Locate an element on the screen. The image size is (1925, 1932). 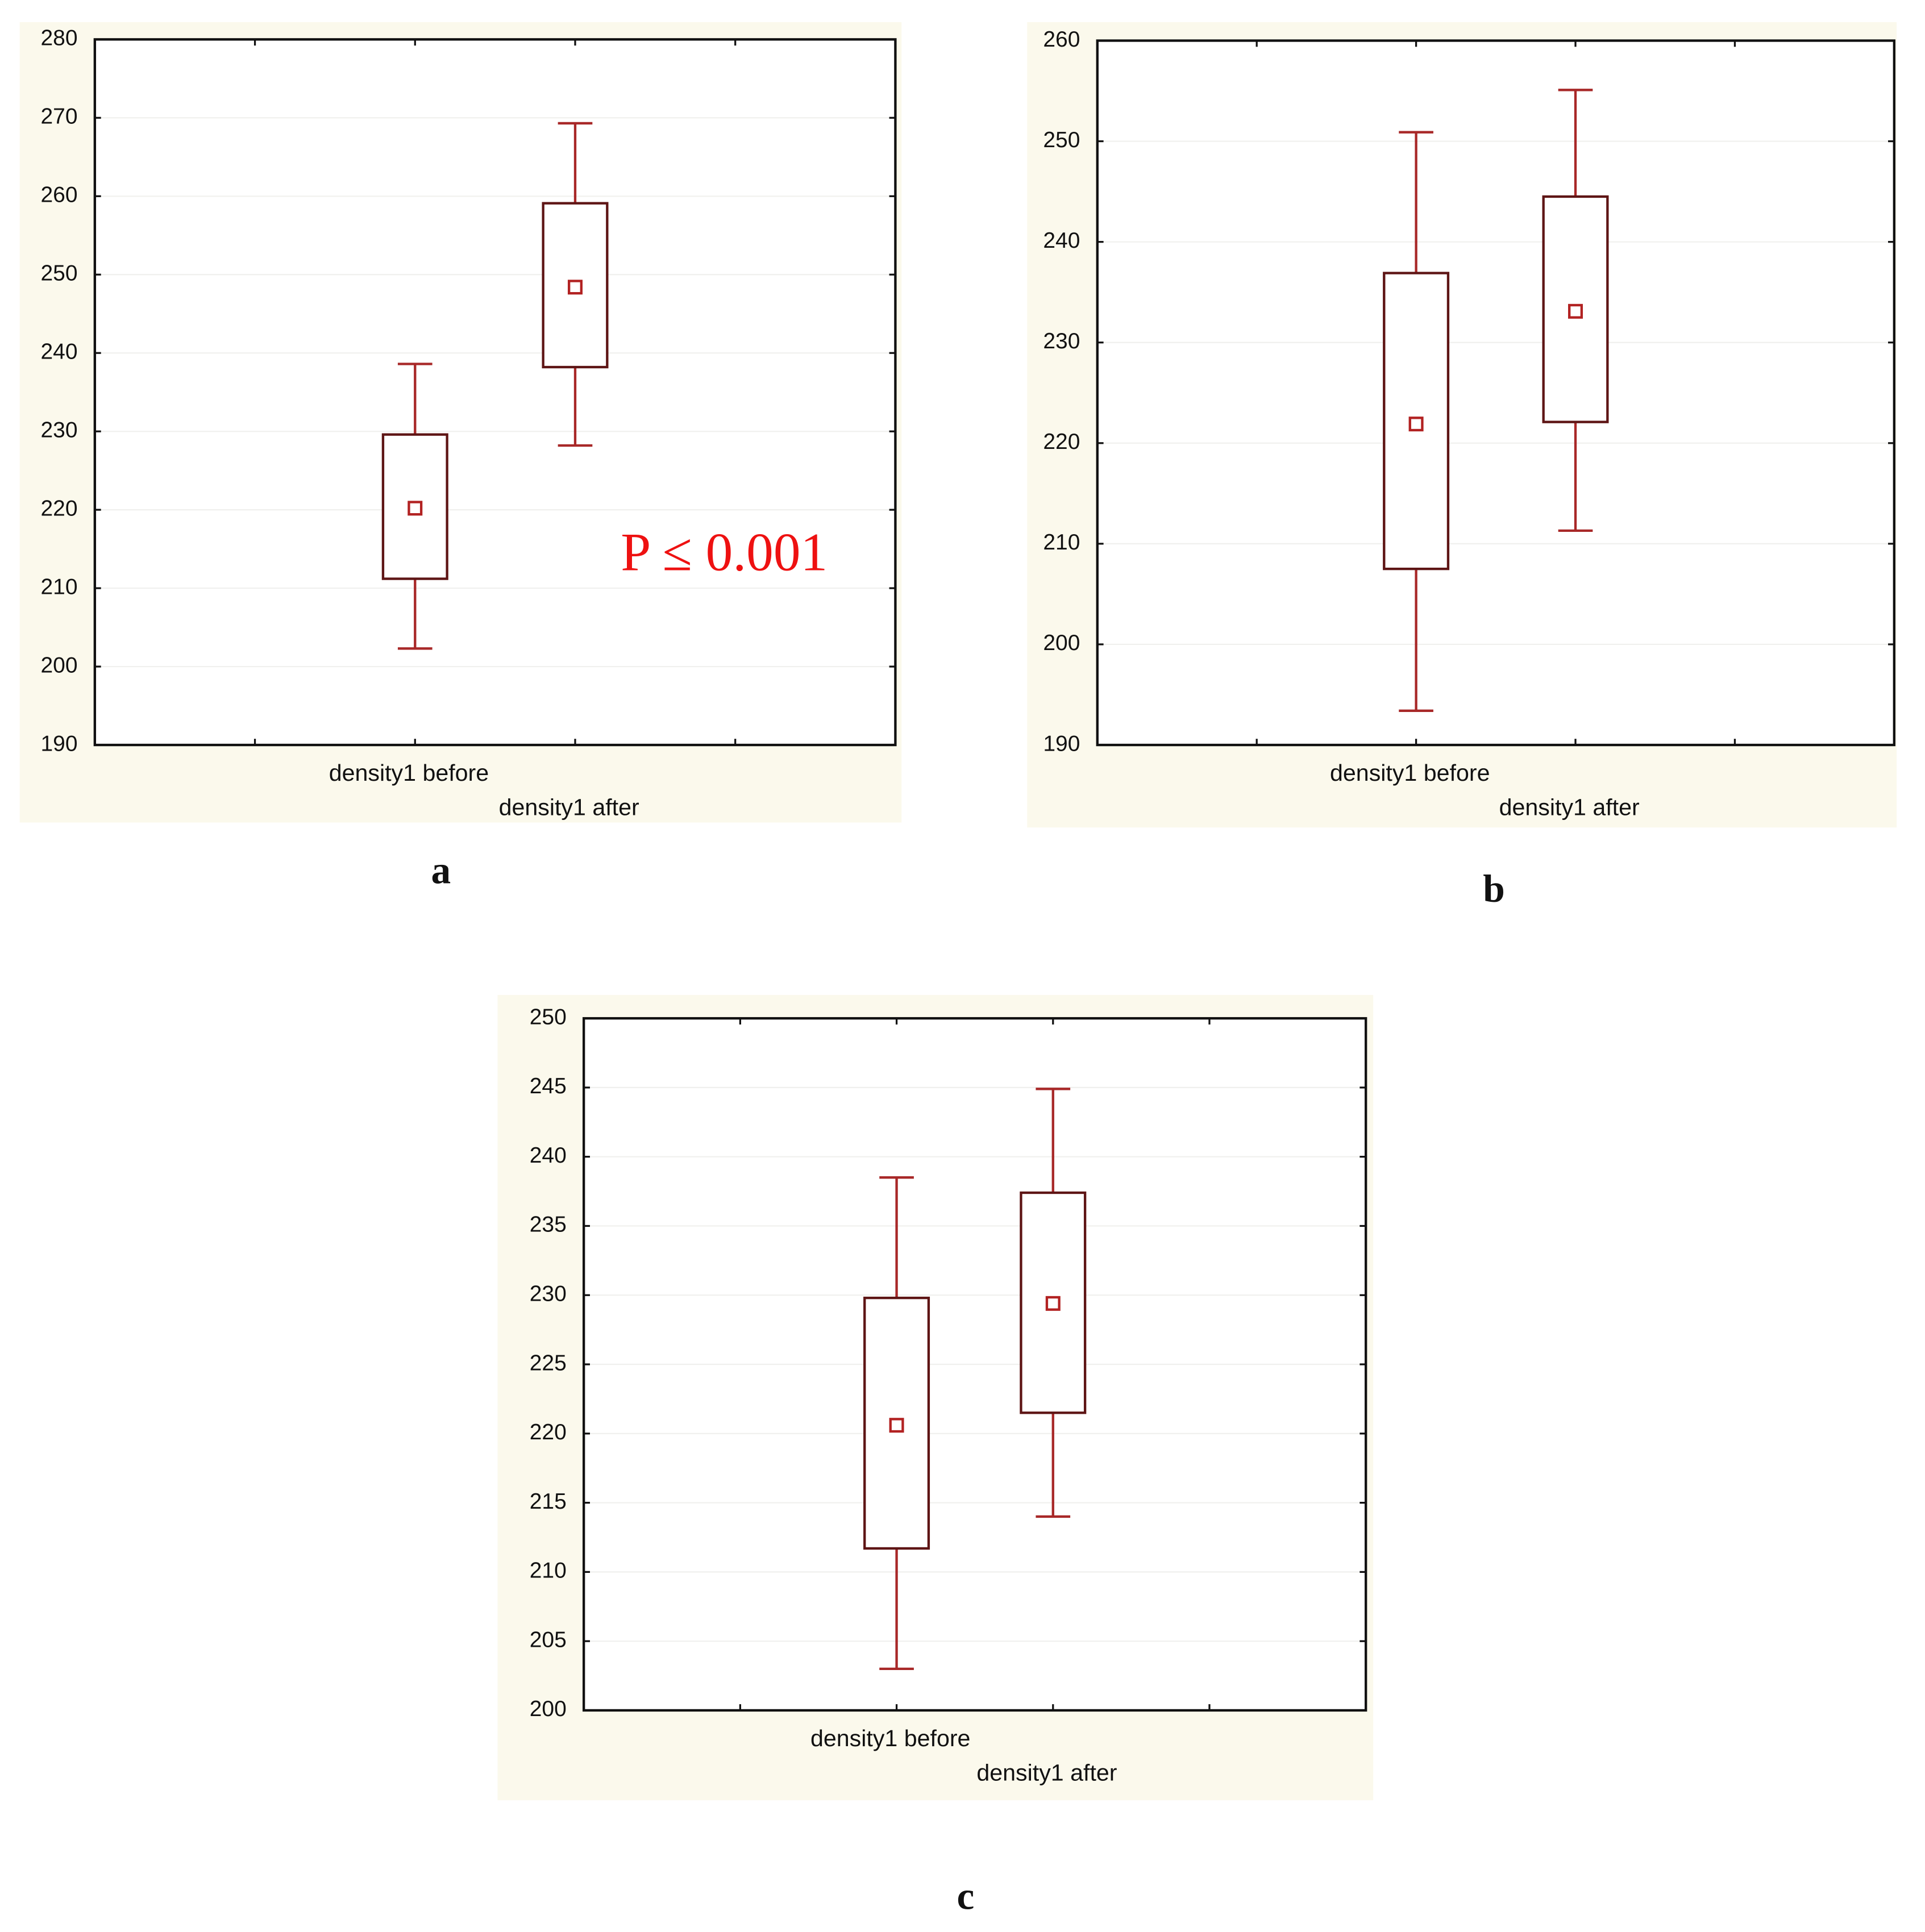
y-tick-label: 225 is located at coordinates (548, 1363).